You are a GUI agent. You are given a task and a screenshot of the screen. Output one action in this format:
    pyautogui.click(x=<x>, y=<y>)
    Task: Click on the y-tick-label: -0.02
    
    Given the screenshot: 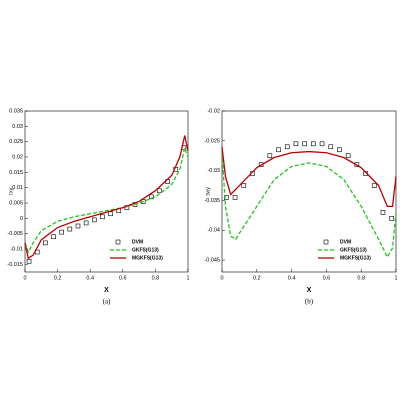 What is the action you would take?
    pyautogui.click(x=213, y=111)
    